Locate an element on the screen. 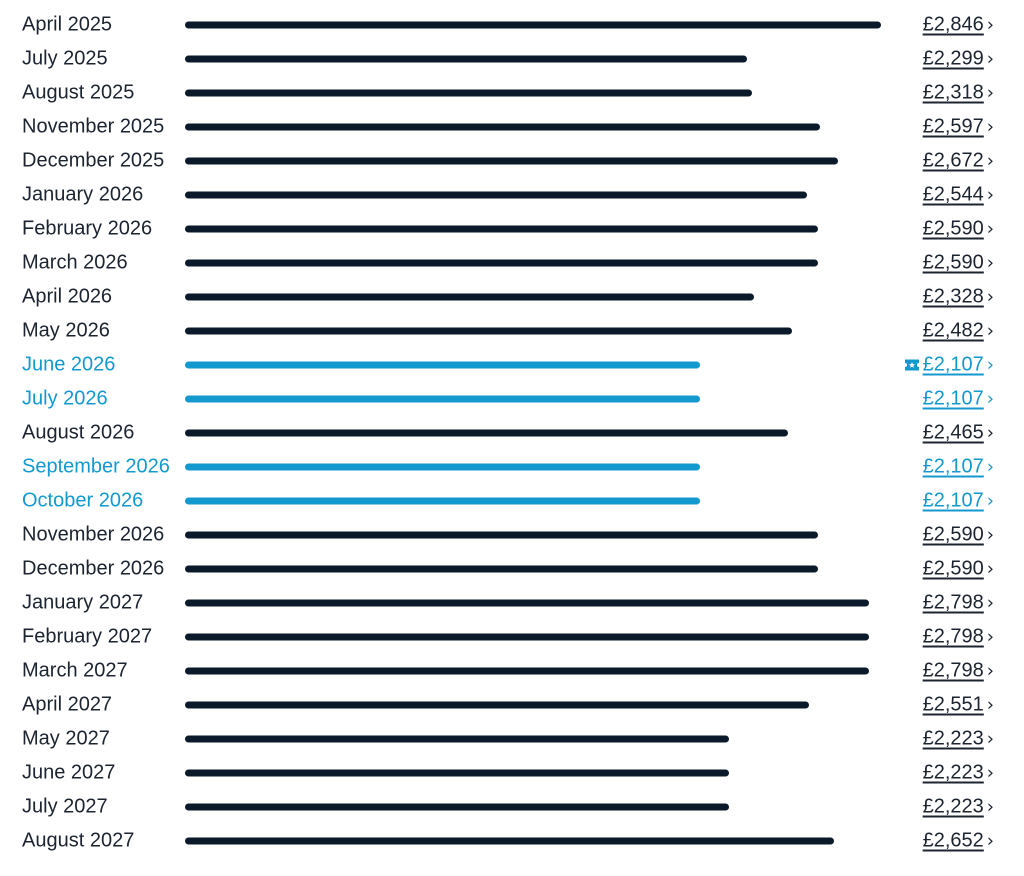 This screenshot has height=876, width=1024. price-link: £2,465 is located at coordinates (953, 432).